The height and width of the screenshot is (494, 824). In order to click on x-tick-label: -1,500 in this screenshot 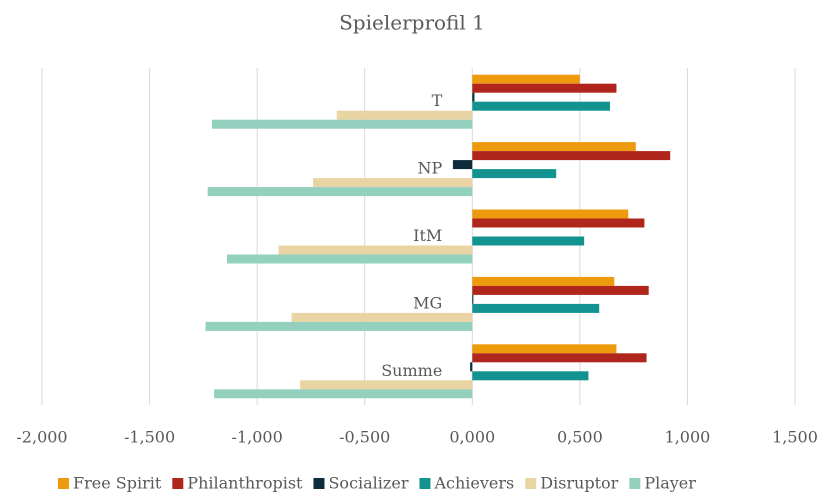, I will do `click(149, 437)`.